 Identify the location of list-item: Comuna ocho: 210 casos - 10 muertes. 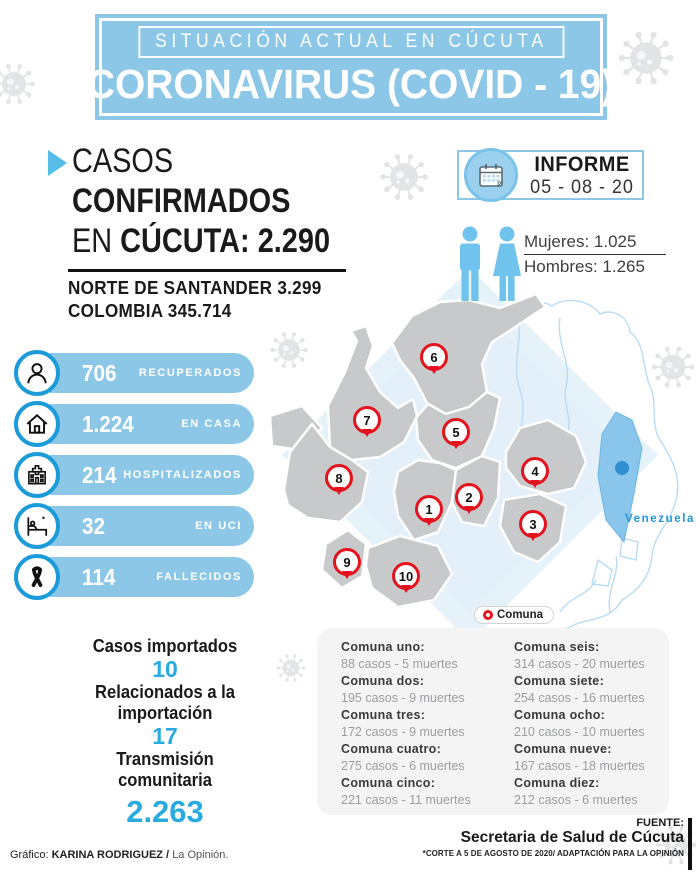
(579, 723).